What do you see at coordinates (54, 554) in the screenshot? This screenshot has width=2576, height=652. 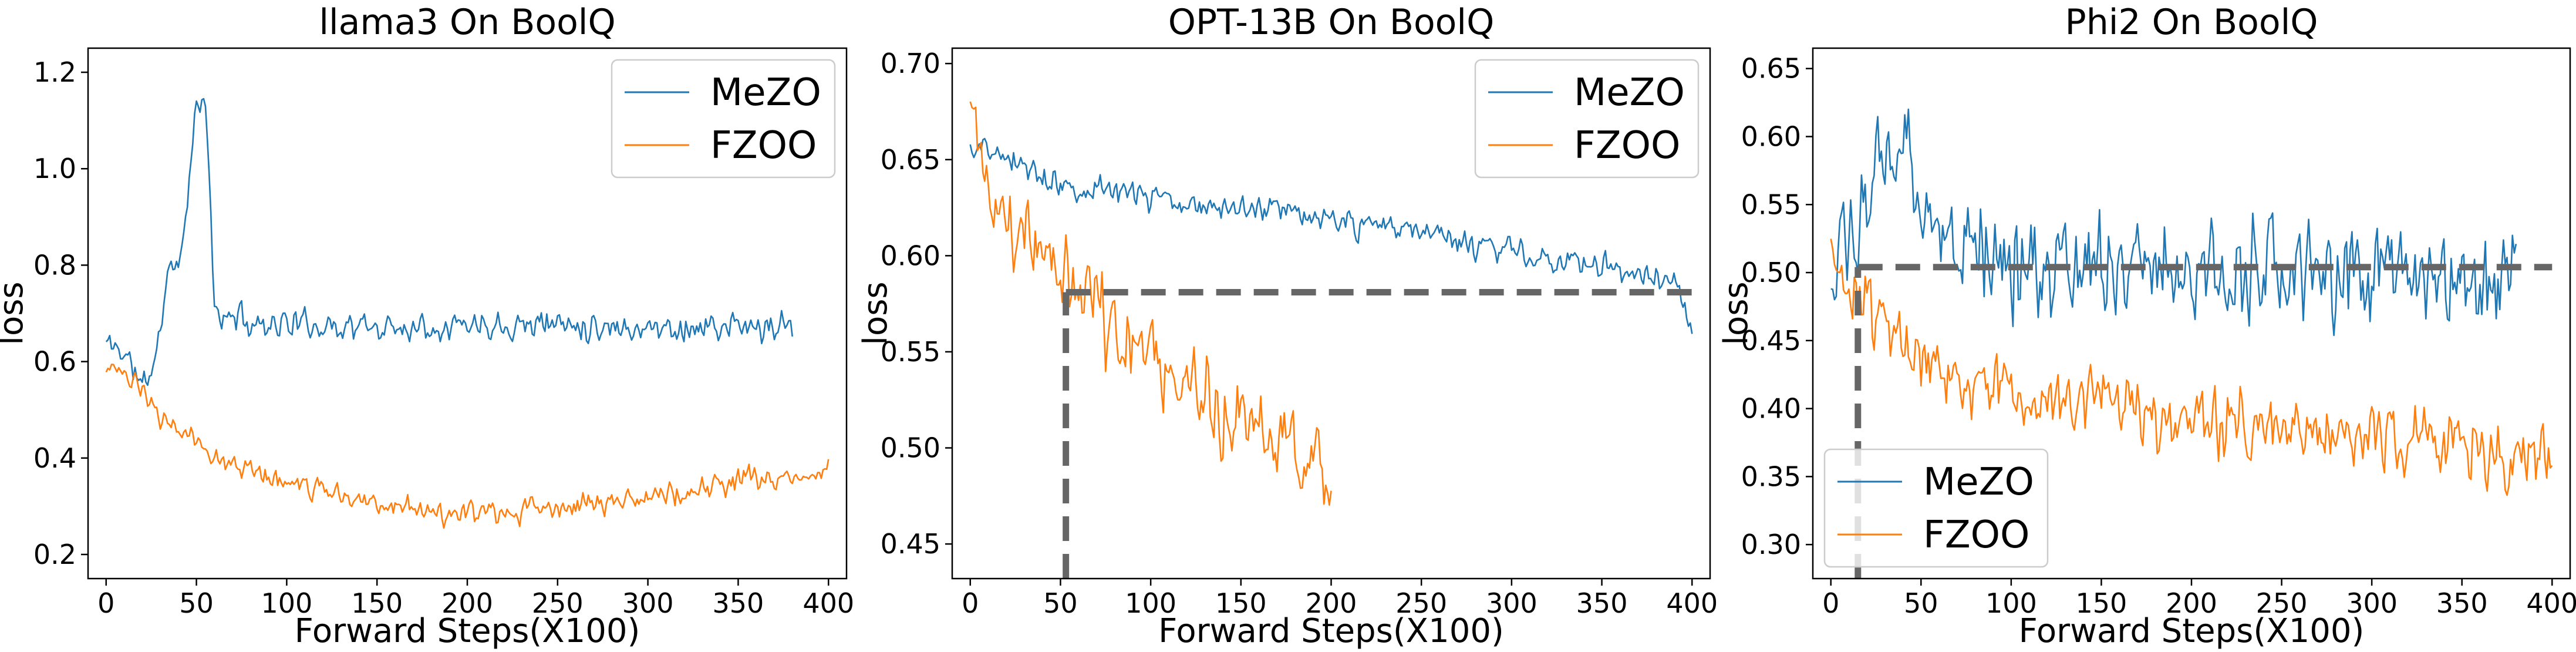 I see `y-tick-label: 0.2` at bounding box center [54, 554].